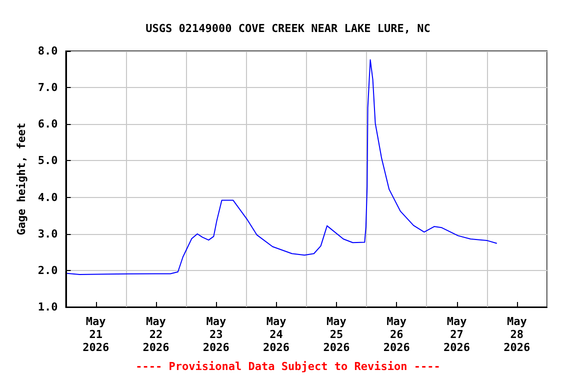 The width and height of the screenshot is (576, 384). What do you see at coordinates (21, 179) in the screenshot?
I see `y-axis-title: Gage height, feet` at bounding box center [21, 179].